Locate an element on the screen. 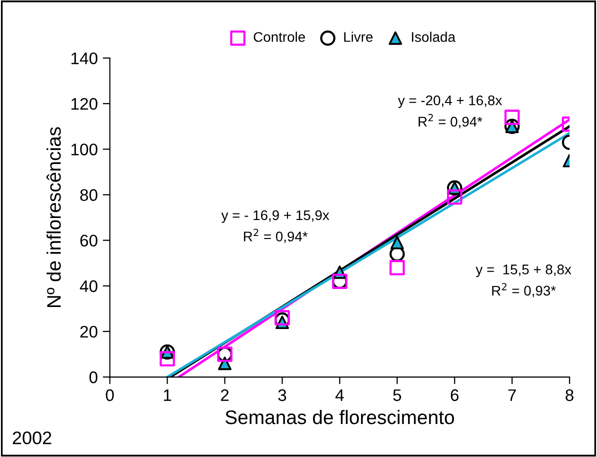 Image resolution: width=597 pixels, height=457 pixels. x-tick-label: 5 is located at coordinates (397, 395).